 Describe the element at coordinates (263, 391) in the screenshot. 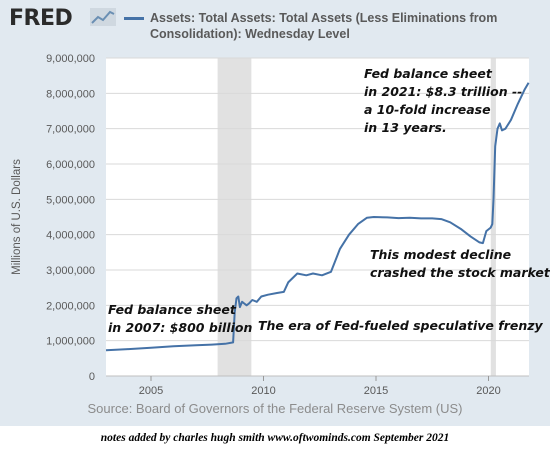

I see `x-tick-label: 2010` at that location.